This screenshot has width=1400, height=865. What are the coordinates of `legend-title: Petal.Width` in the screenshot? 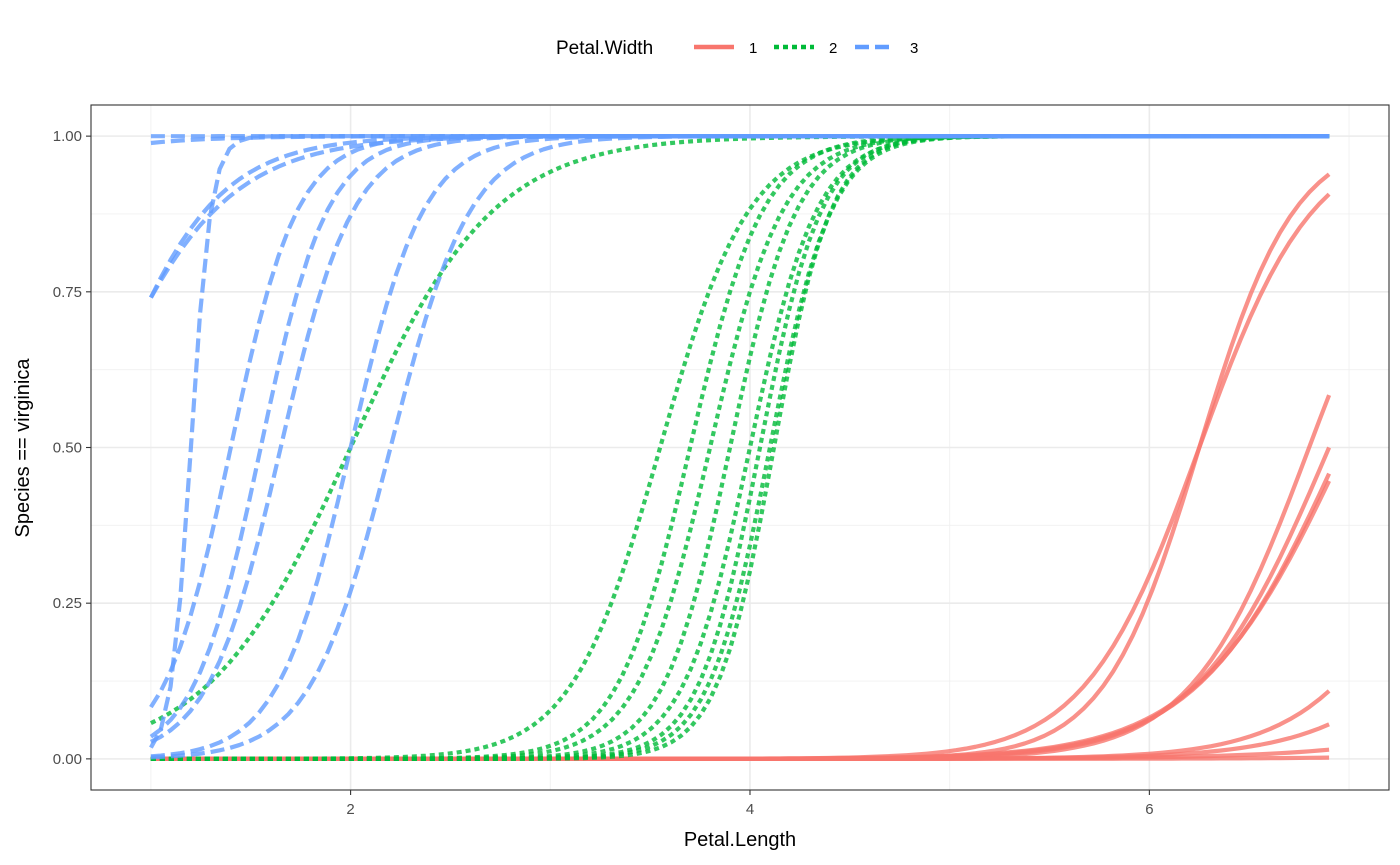 It's located at (604, 48).